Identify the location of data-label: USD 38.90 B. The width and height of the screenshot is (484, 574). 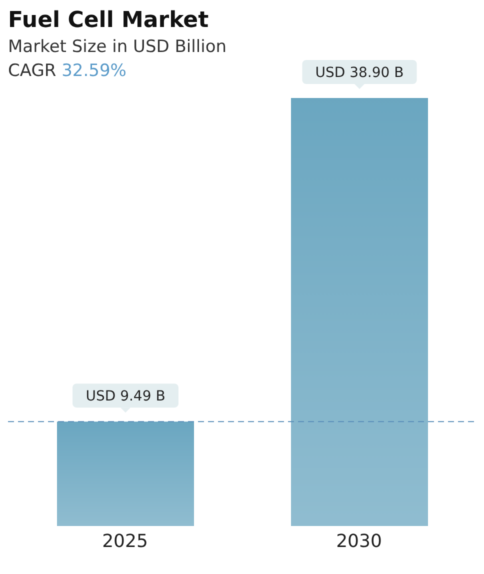
(359, 73).